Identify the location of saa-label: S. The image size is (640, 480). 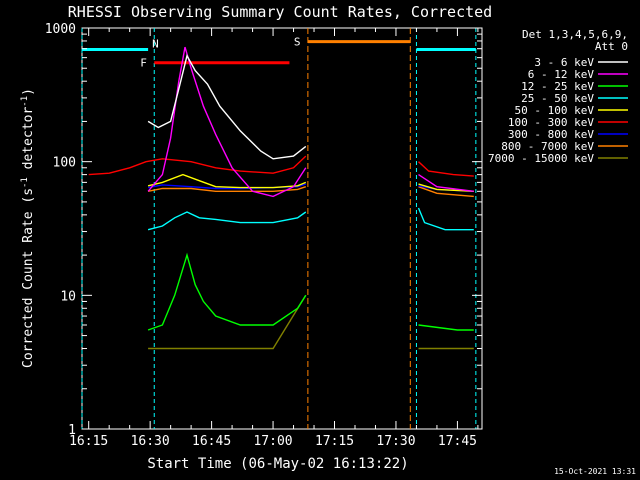
(297, 42).